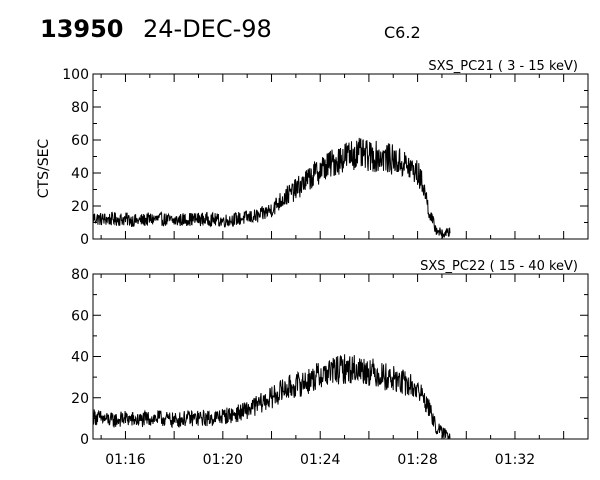 The image size is (600, 480). I want to click on flare-class: C6.2, so click(402, 32).